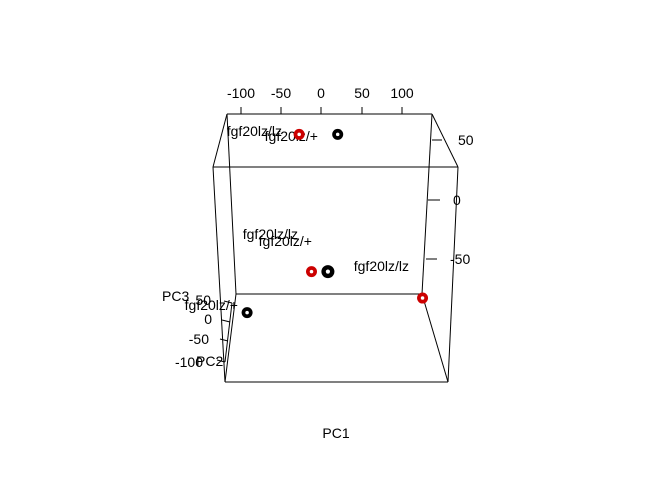 This screenshot has width=672, height=480. I want to click on top-tick-label: 0, so click(321, 93).